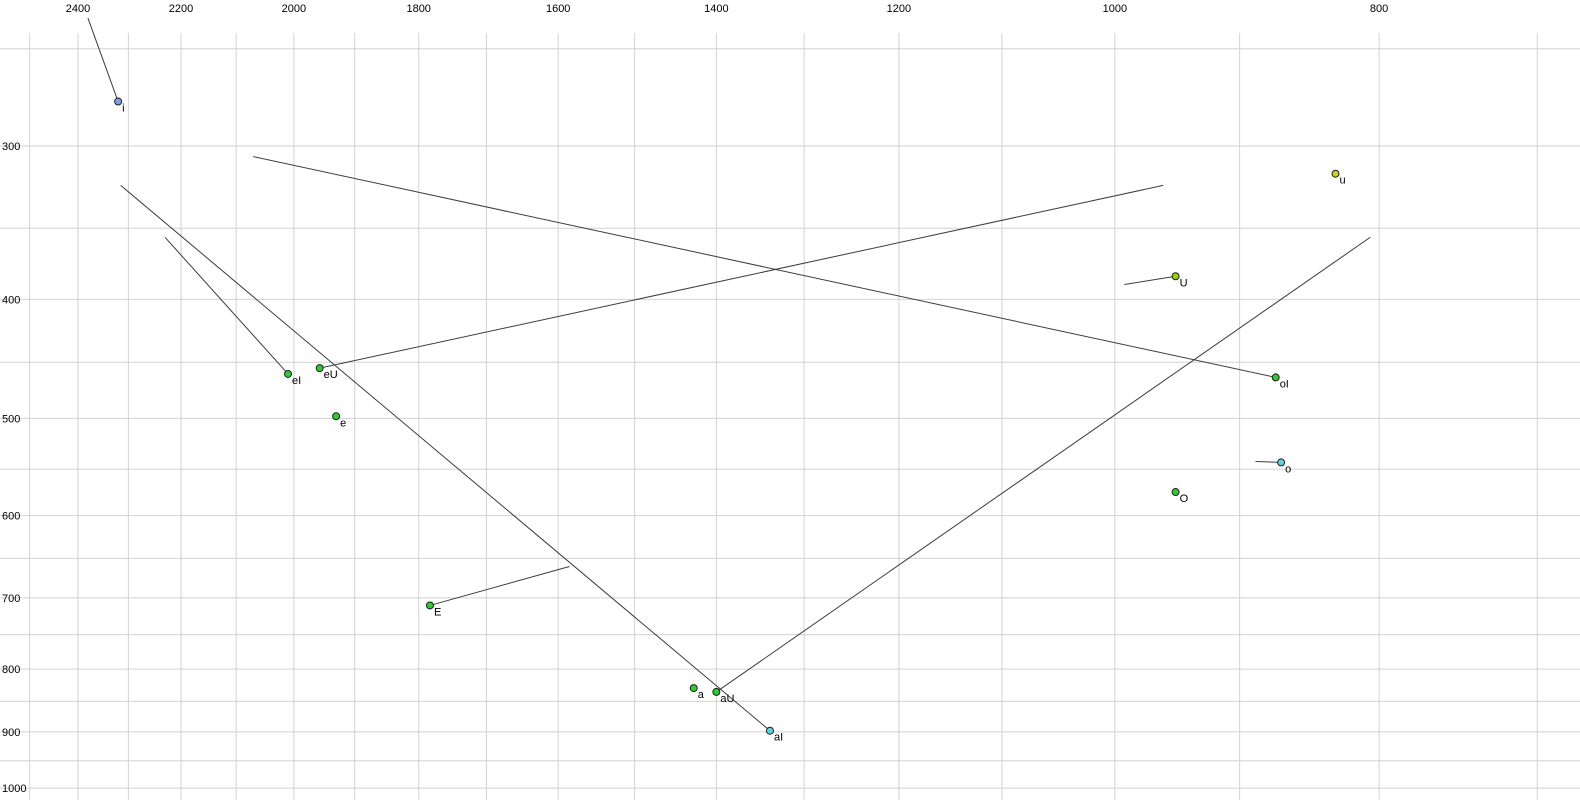 This screenshot has width=1580, height=800. Describe the element at coordinates (118, 101) in the screenshot. I see `vowel-point-i` at that location.